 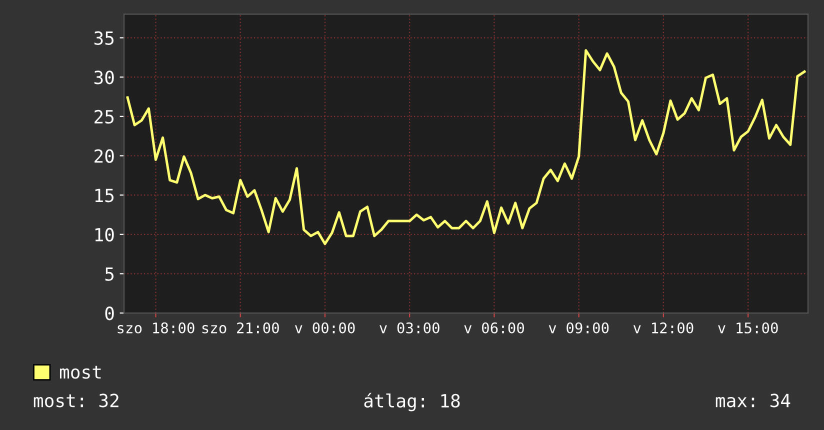 I want to click on y-tick-label: 35, so click(x=104, y=38).